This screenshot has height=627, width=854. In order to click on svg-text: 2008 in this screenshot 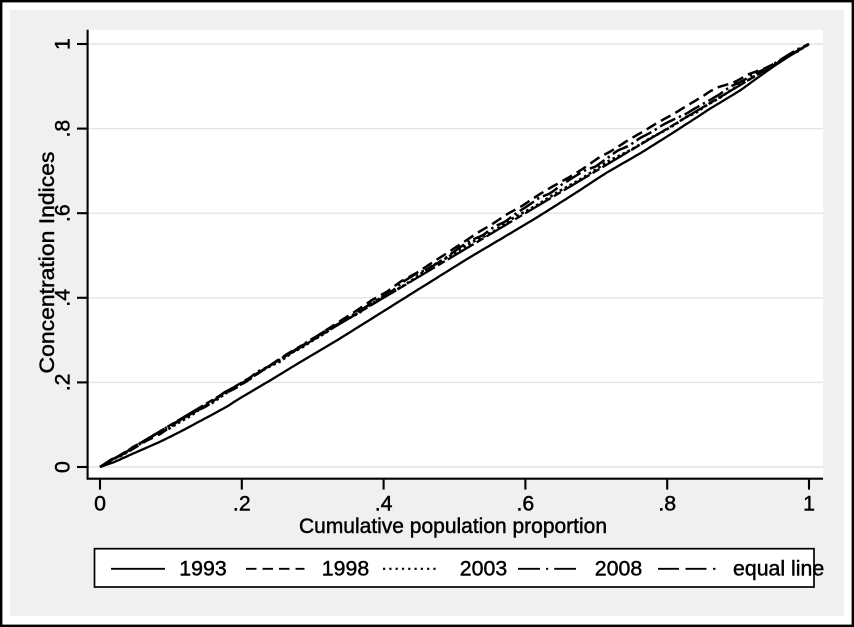, I will do `click(618, 569)`.